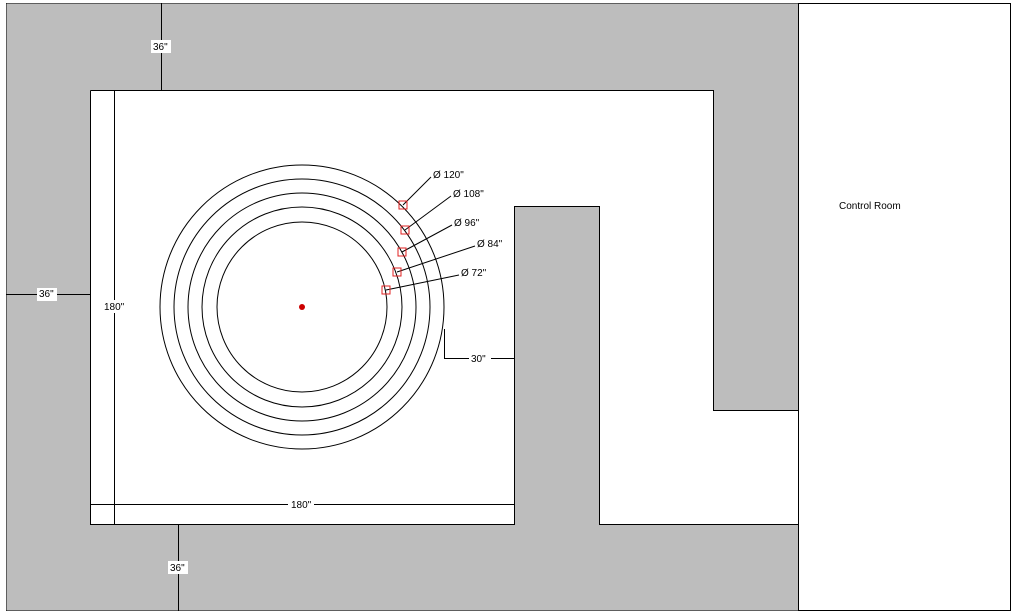  I want to click on dim-label-wall-top: 36", so click(160, 47).